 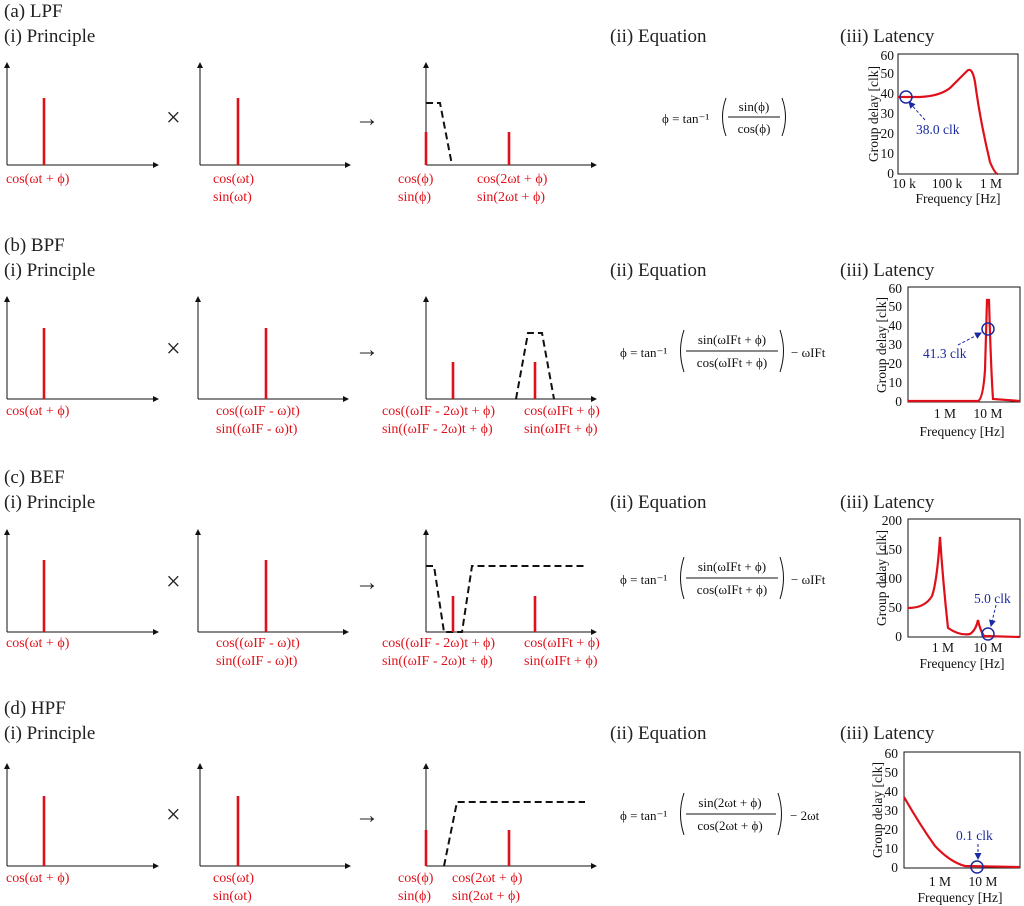 I want to click on panel-title: (a) LPF, so click(x=33, y=11).